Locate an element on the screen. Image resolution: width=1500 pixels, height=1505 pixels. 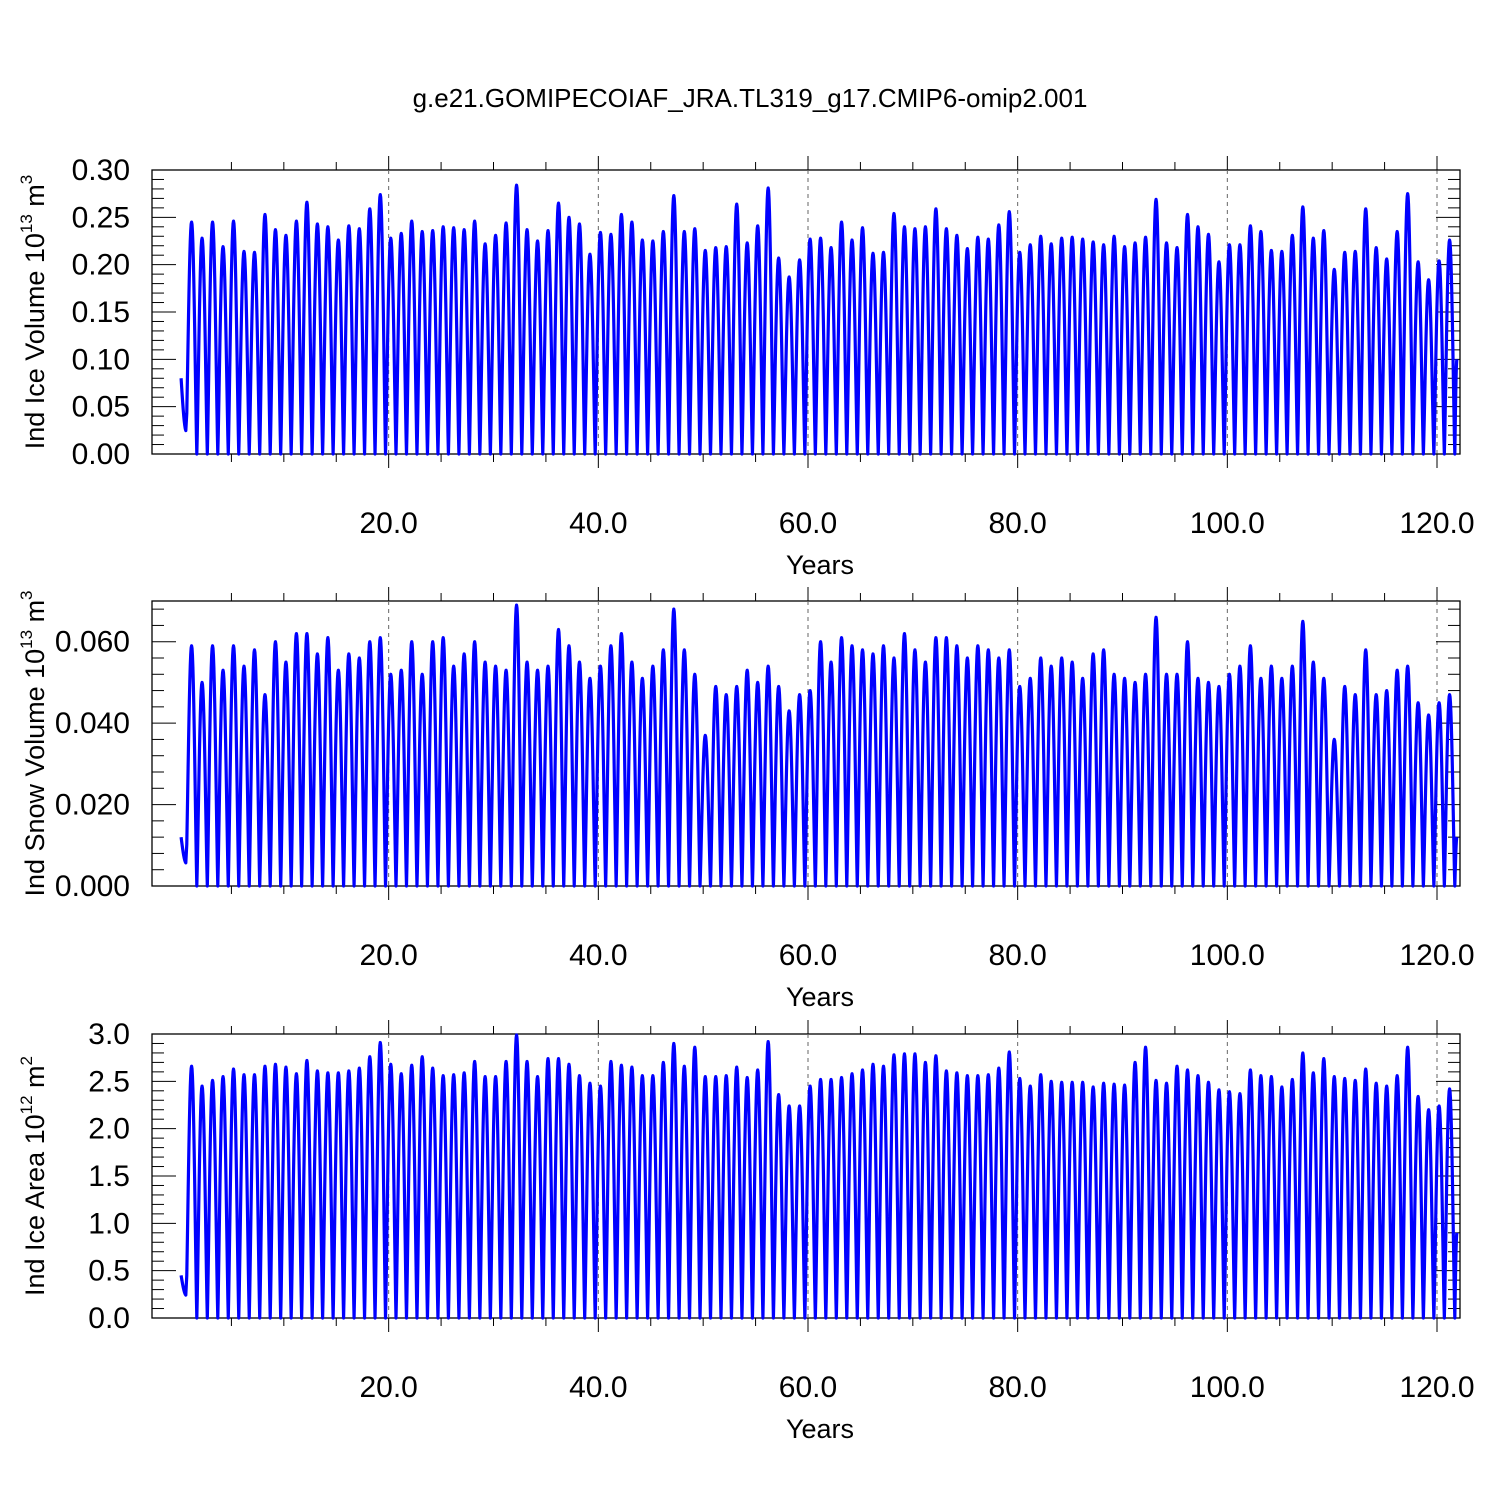
snow-volume-x-tick-label-3: 80.0 is located at coordinates (1017, 955).